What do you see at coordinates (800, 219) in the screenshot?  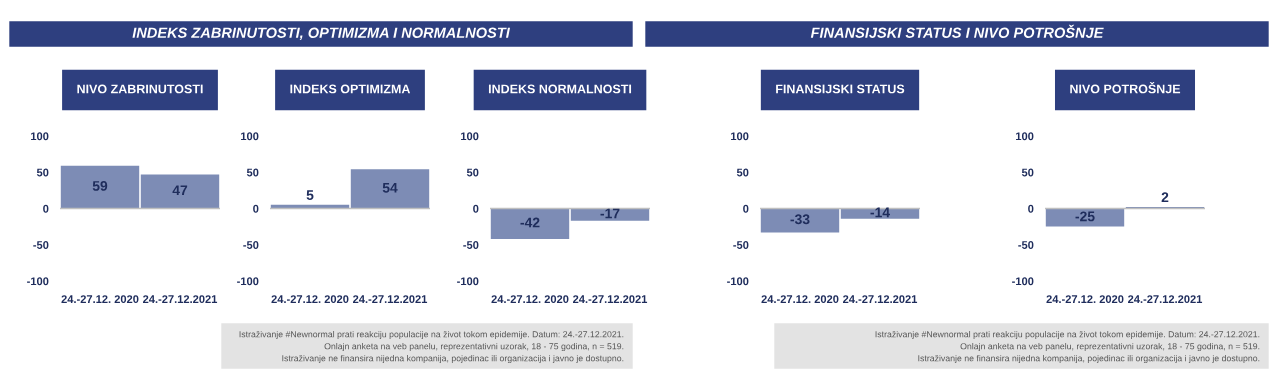 I see `data-label: -33` at bounding box center [800, 219].